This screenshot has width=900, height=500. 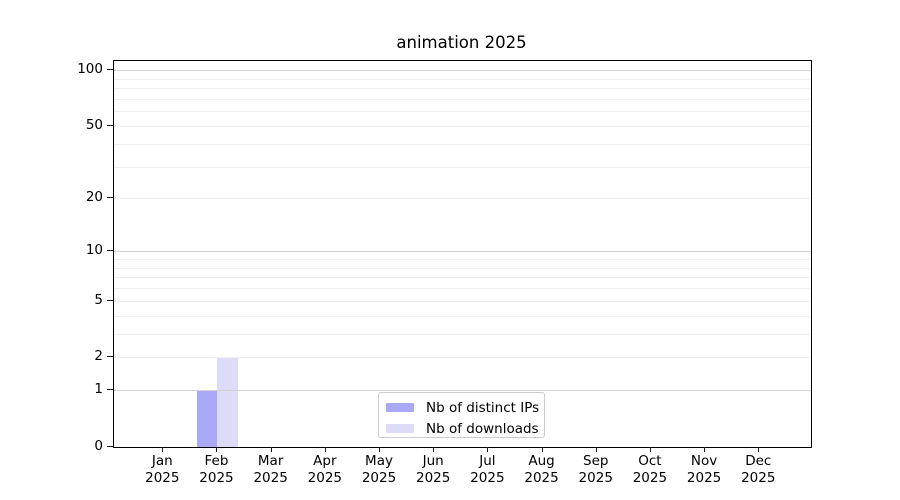 What do you see at coordinates (162, 469) in the screenshot?
I see `x-axis-tick-label: Jan 2025` at bounding box center [162, 469].